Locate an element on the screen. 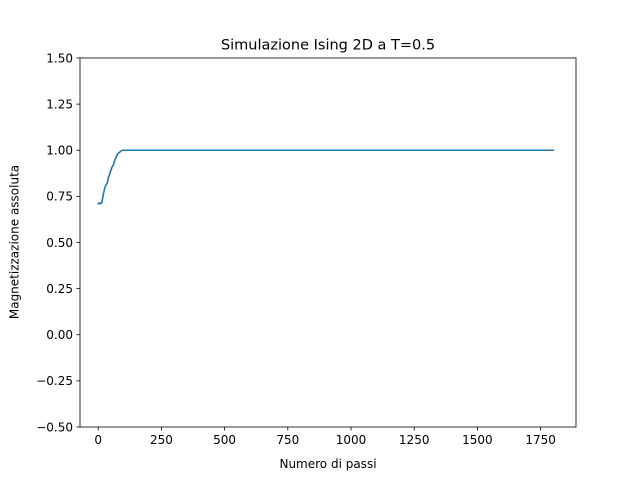 The image size is (640, 480). y-tick-label: 1.25 is located at coordinates (59, 104).